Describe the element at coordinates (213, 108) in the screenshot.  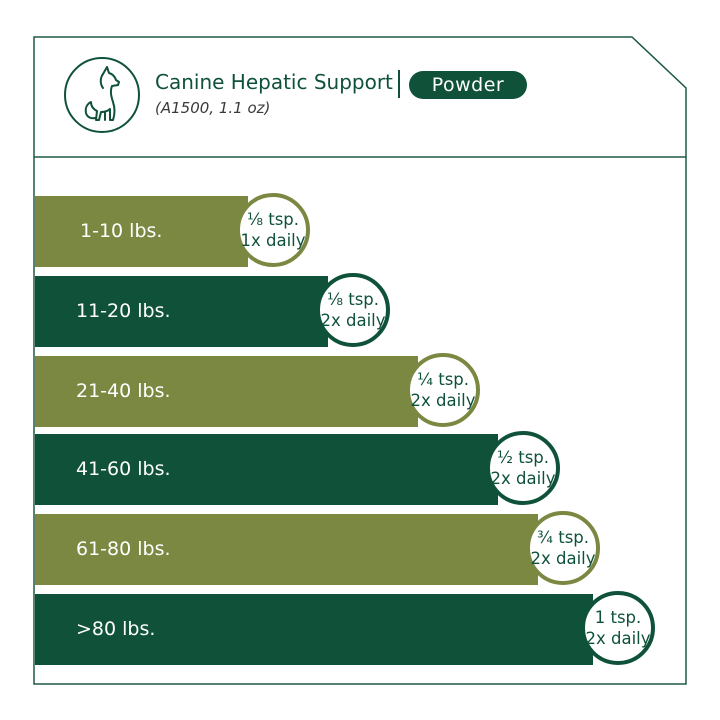
I see `product-size: (A1500, 1.1 oz)` at that location.